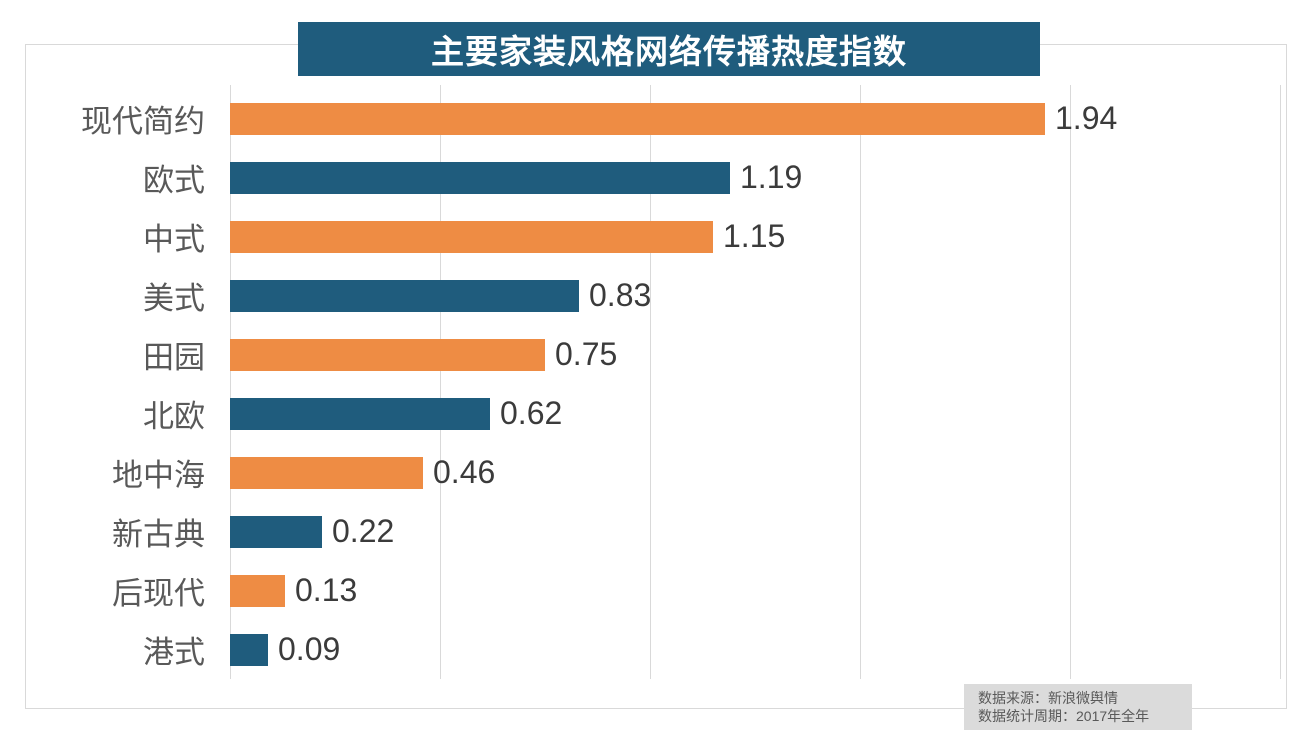 This screenshot has width=1308, height=743. I want to click on bar-row: 欧式 1.19, so click(654, 177).